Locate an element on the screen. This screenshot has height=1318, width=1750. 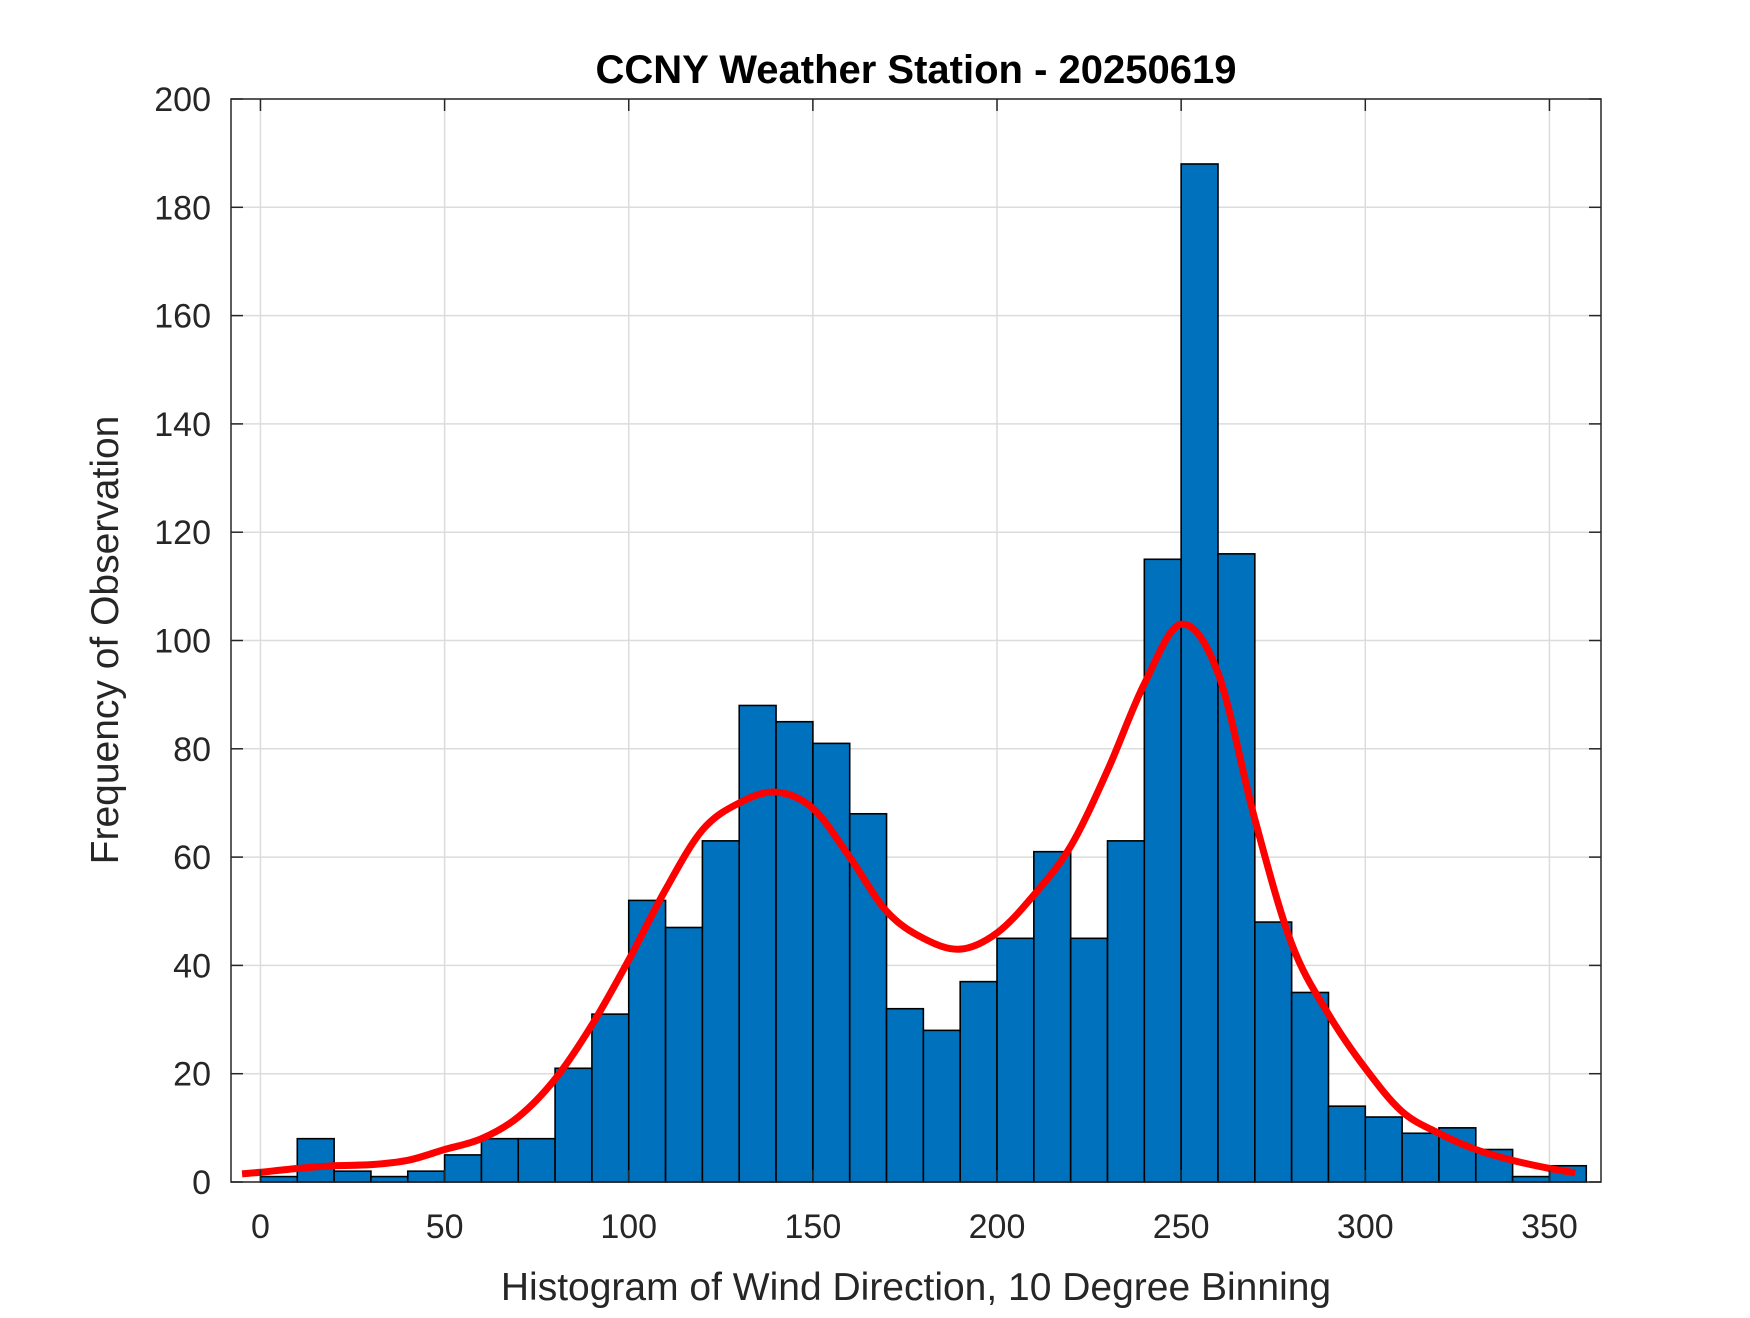
x-tick-label: 100 is located at coordinates (628, 1227).